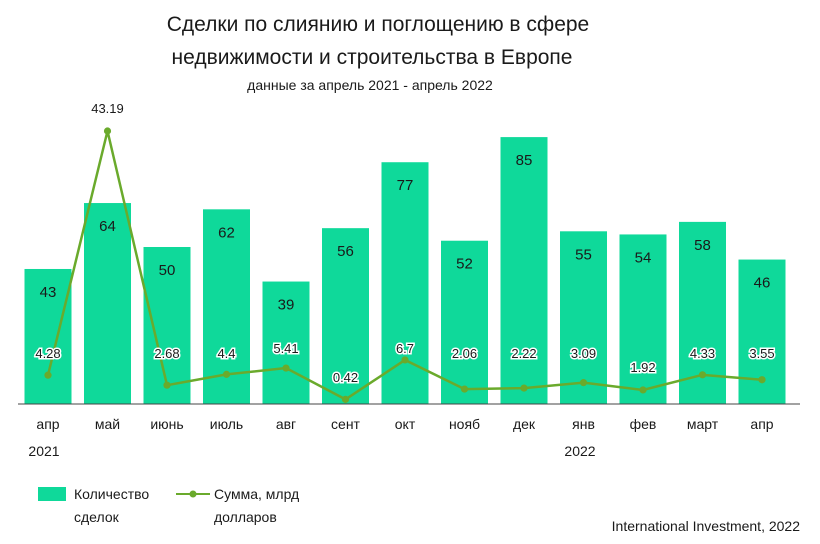 The width and height of the screenshot is (820, 544). I want to click on line-value-label: 3.09, so click(583, 353).